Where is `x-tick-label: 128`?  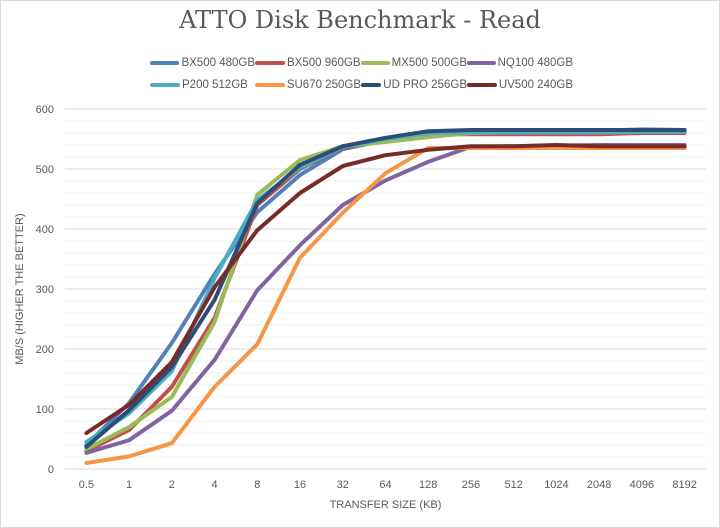 x-tick-label: 128 is located at coordinates (428, 485).